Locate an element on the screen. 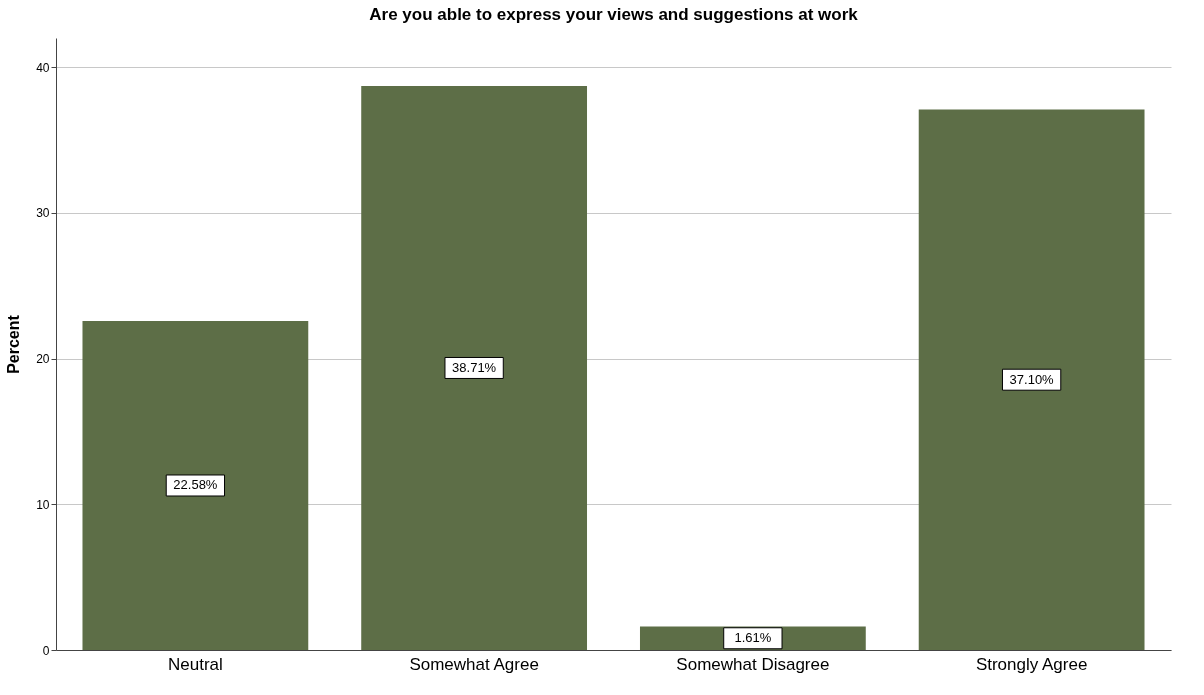  data-label: 38.71% is located at coordinates (474, 367).